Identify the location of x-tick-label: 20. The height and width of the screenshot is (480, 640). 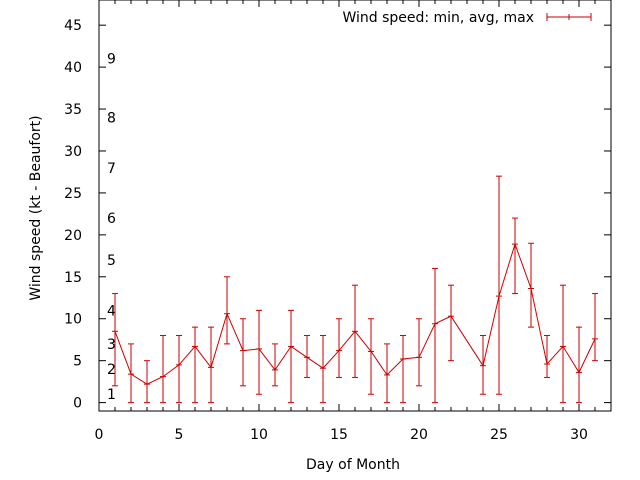
(419, 435).